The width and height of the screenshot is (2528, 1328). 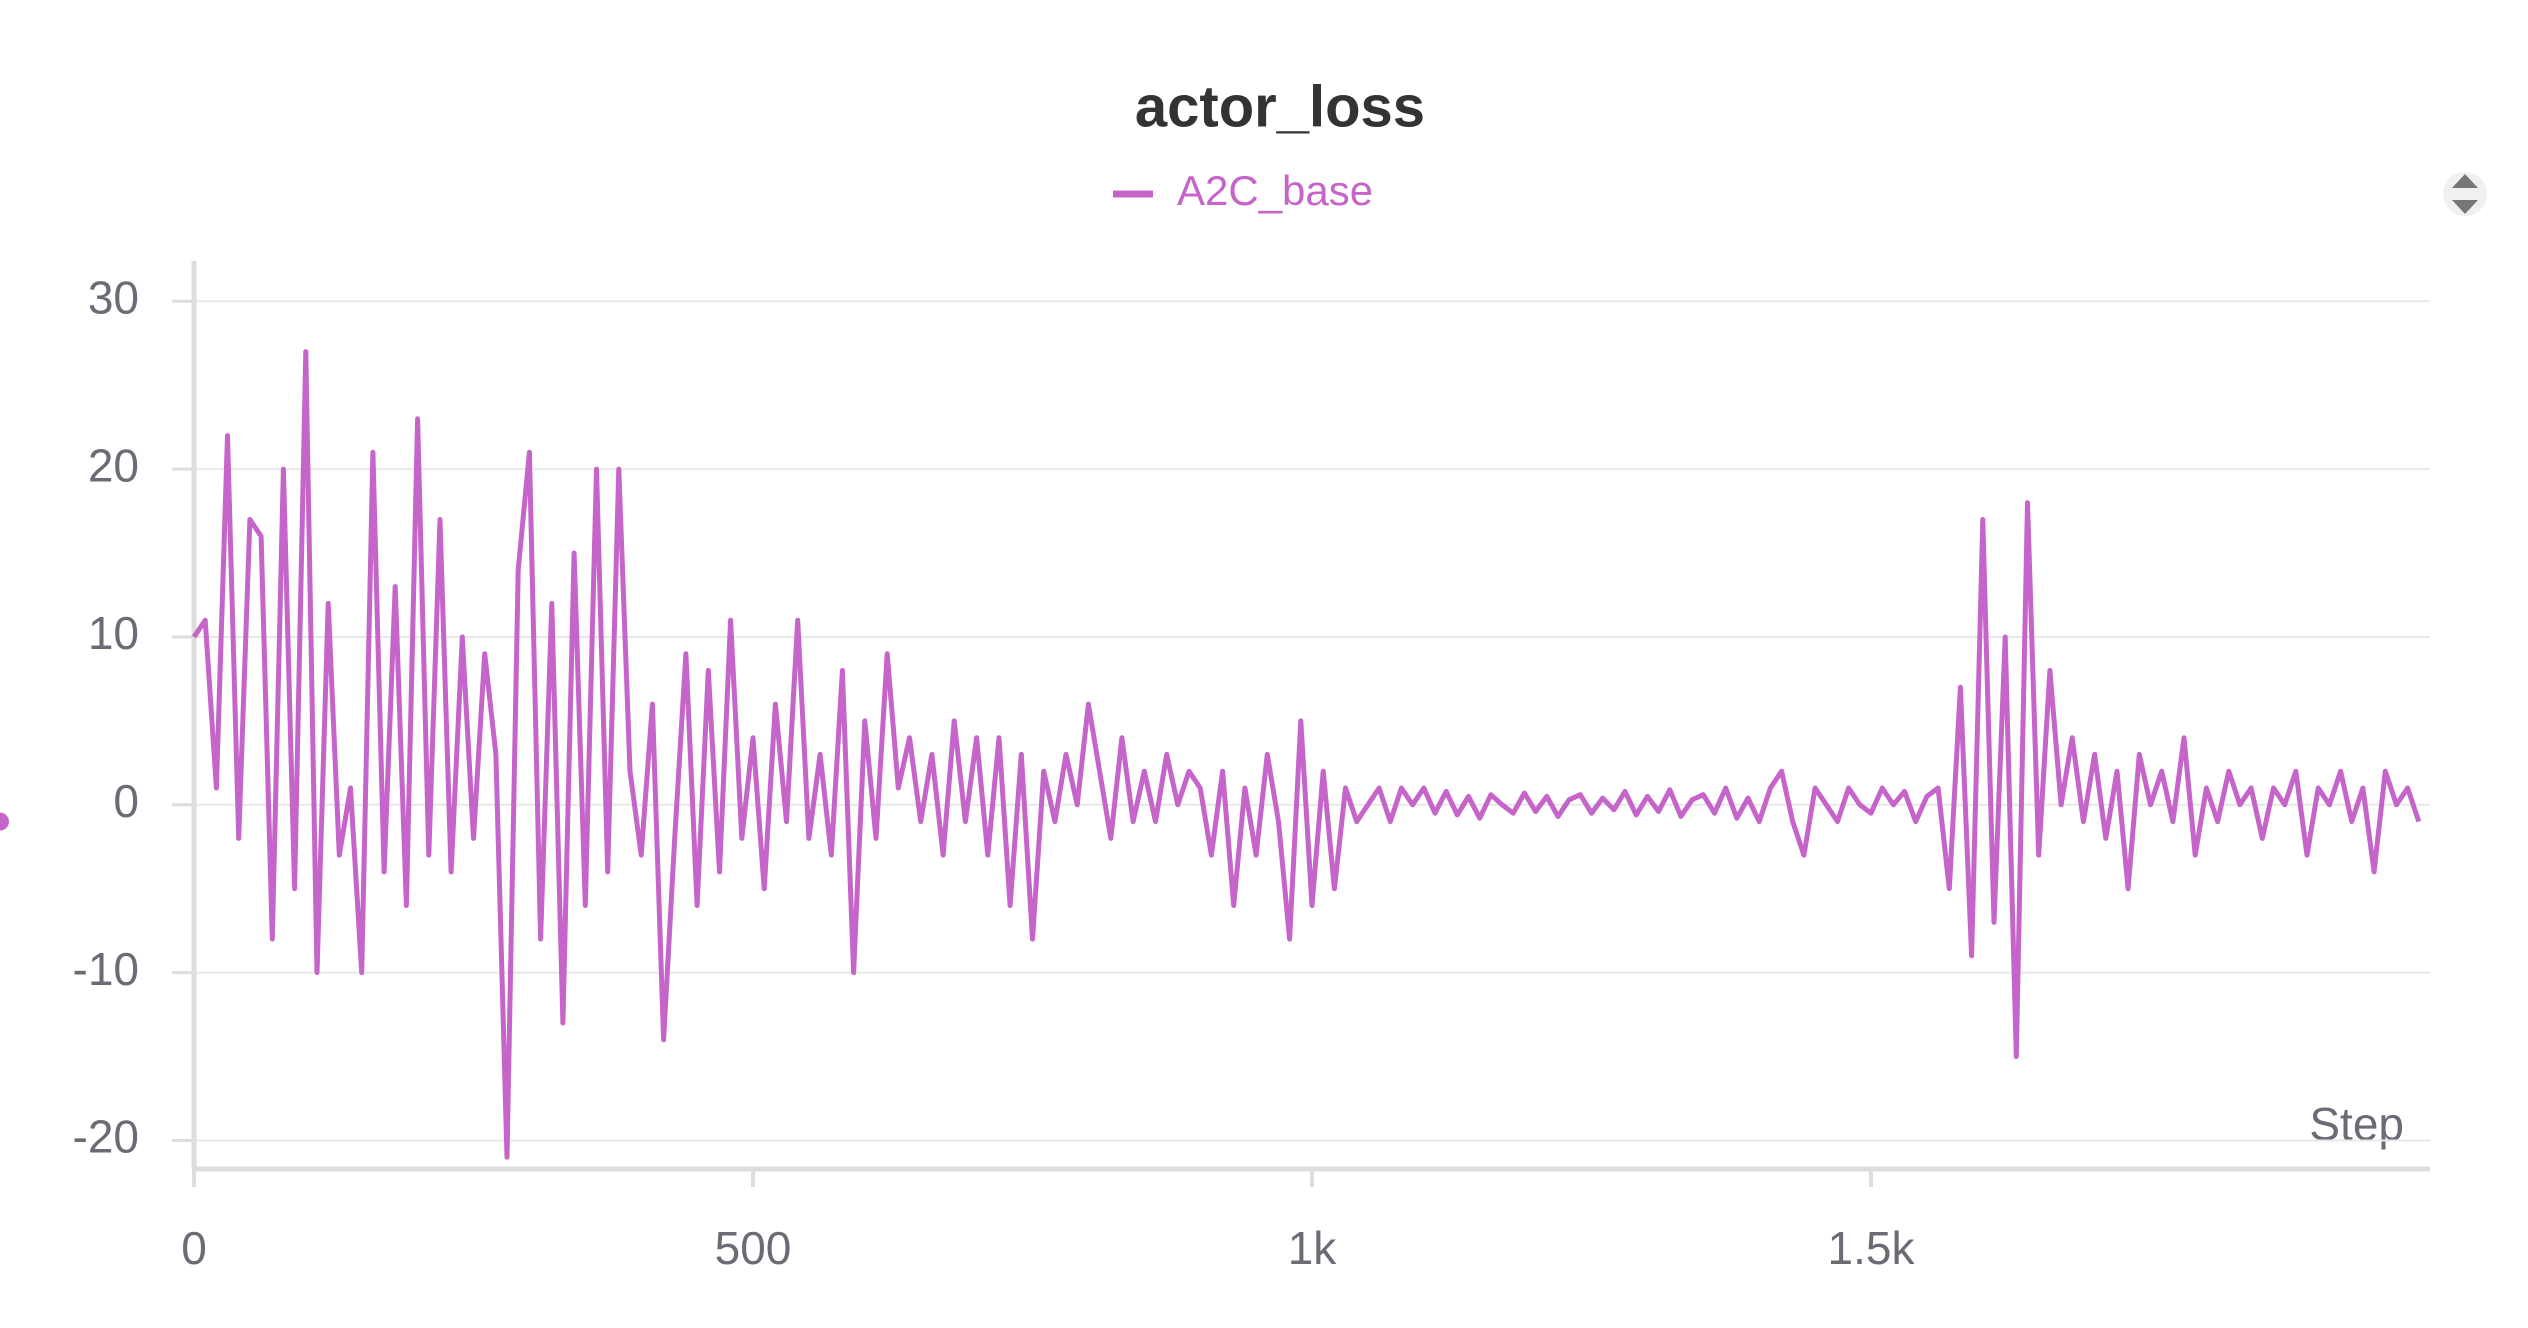 What do you see at coordinates (194, 1248) in the screenshot?
I see `x-tick-label: 0` at bounding box center [194, 1248].